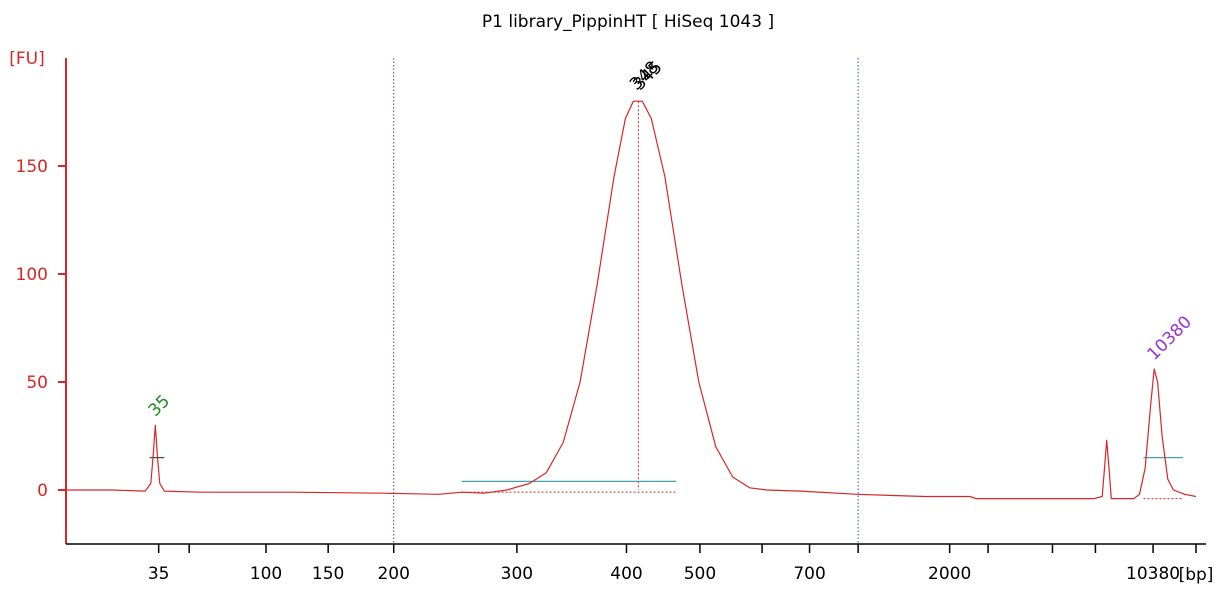 The width and height of the screenshot is (1216, 592). What do you see at coordinates (32, 167) in the screenshot?
I see `y-tick-label: 150` at bounding box center [32, 167].